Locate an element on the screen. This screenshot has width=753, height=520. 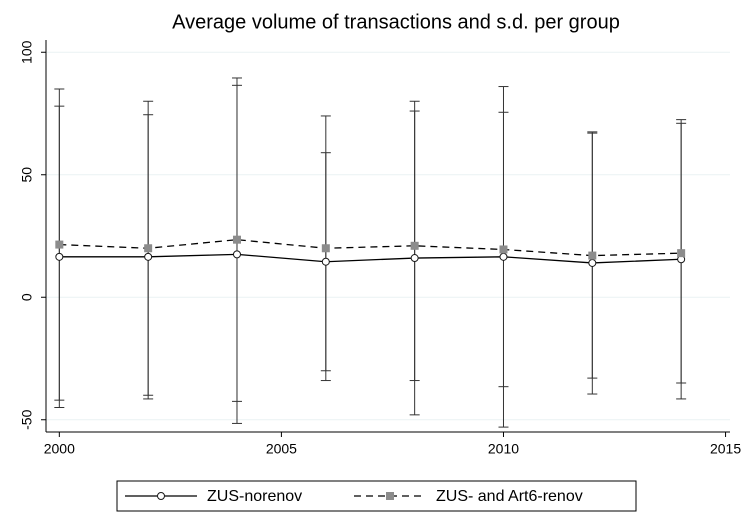
y-tick-label: 0 is located at coordinates (27, 297).